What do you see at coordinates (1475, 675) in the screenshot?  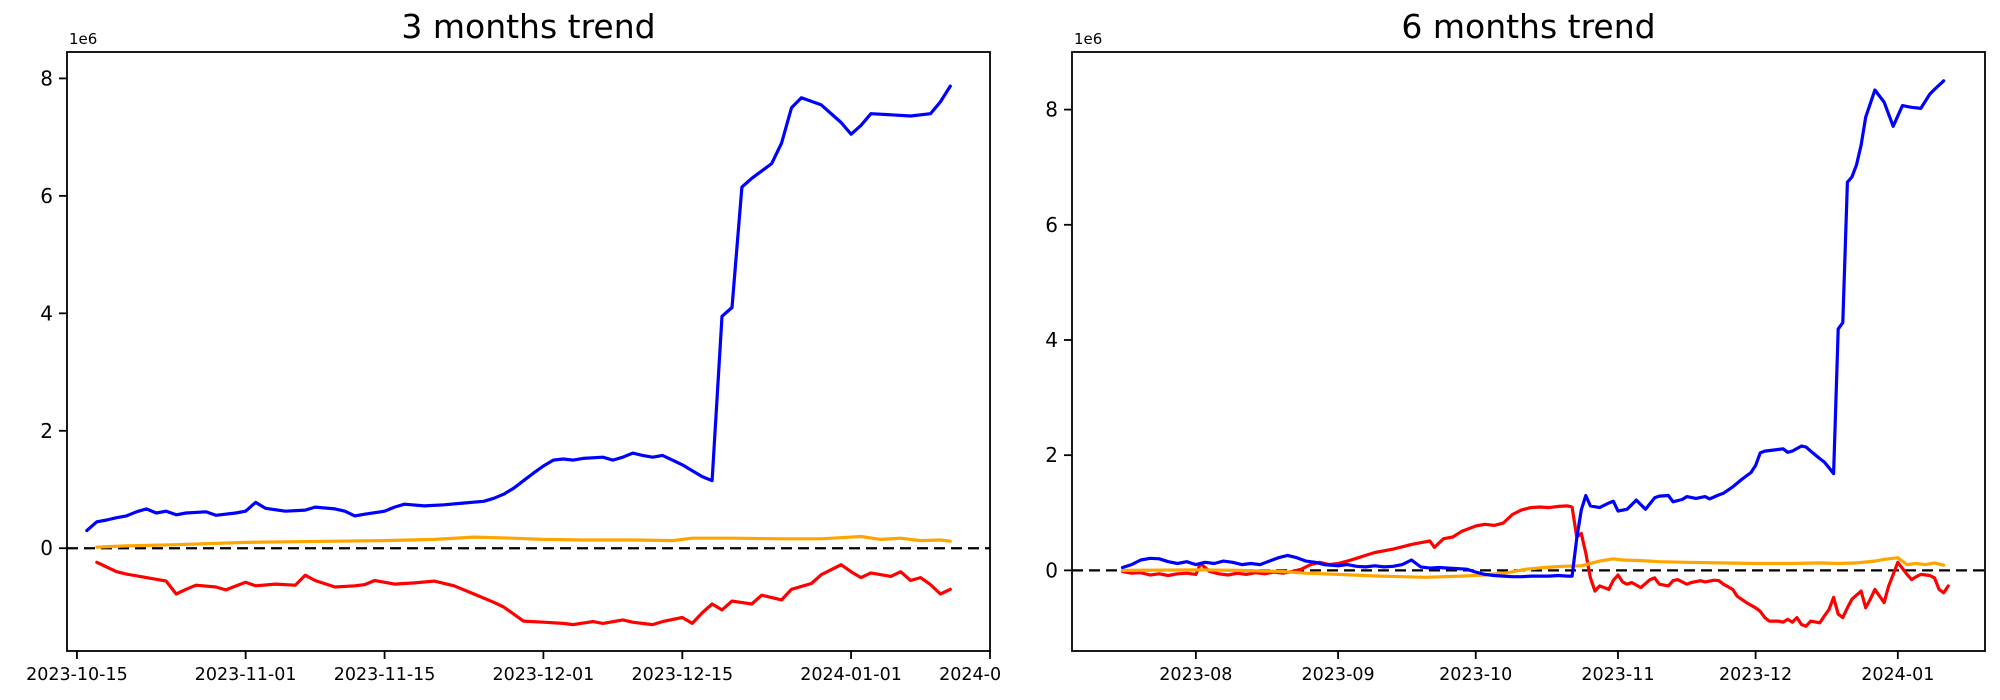 I see `x-tick-label: 2023-10` at bounding box center [1475, 675].